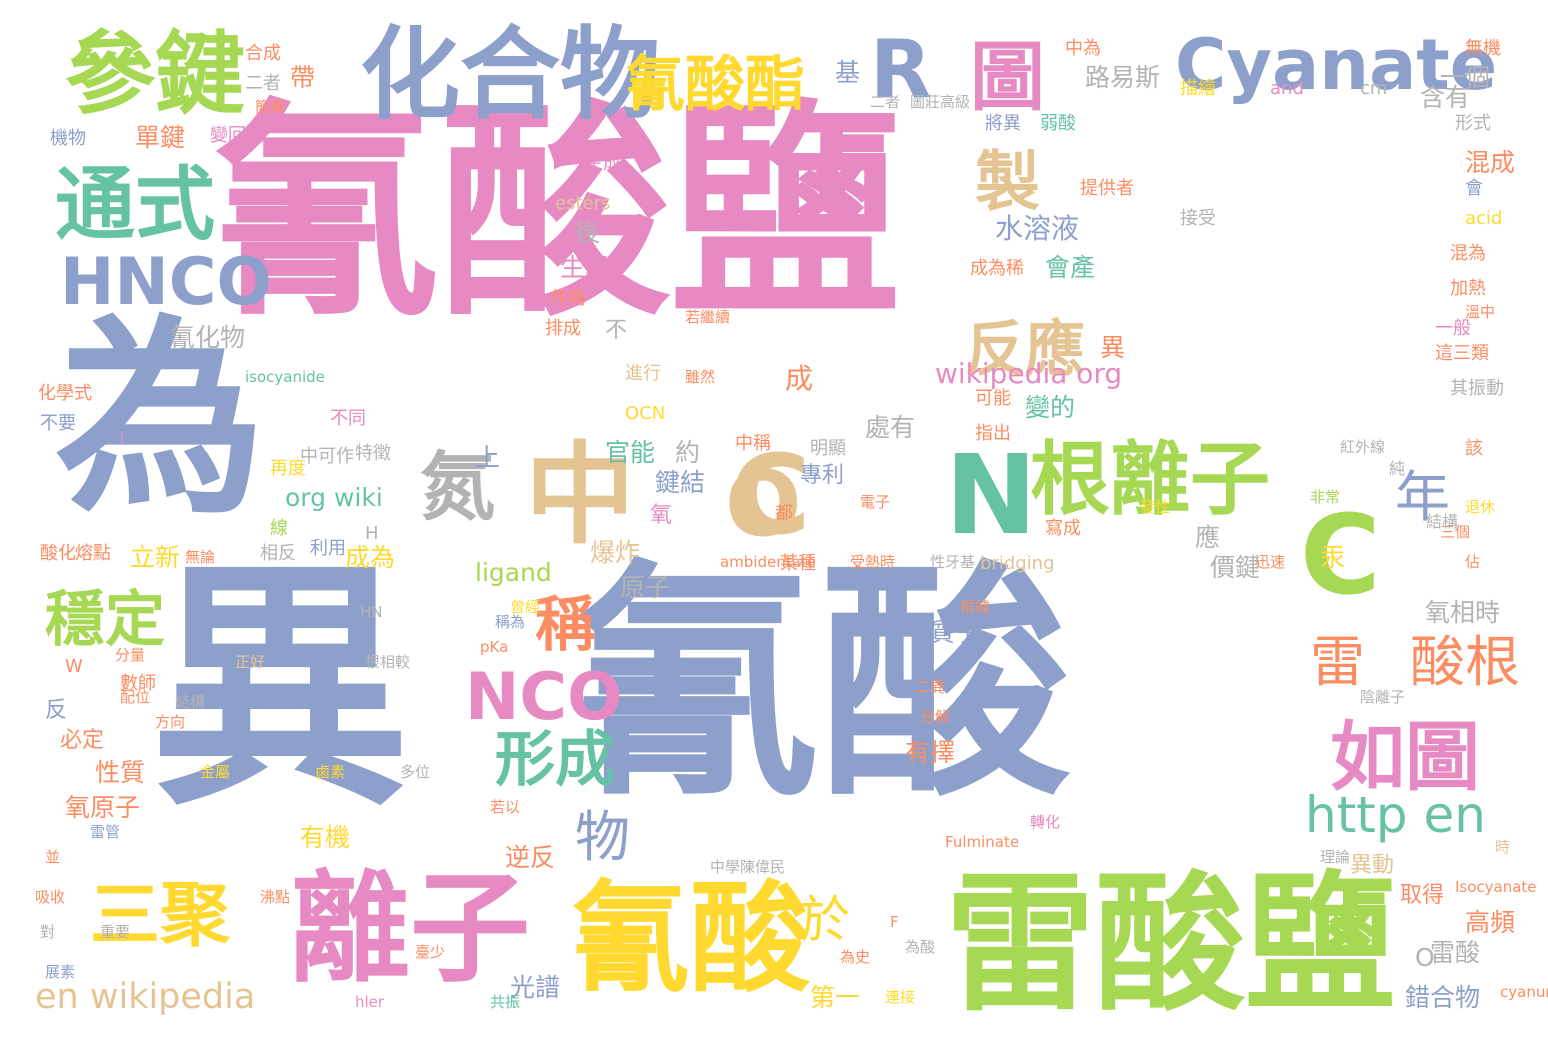 The height and width of the screenshot is (1052, 1548). I want to click on word-term-151: 配位, so click(135, 697).